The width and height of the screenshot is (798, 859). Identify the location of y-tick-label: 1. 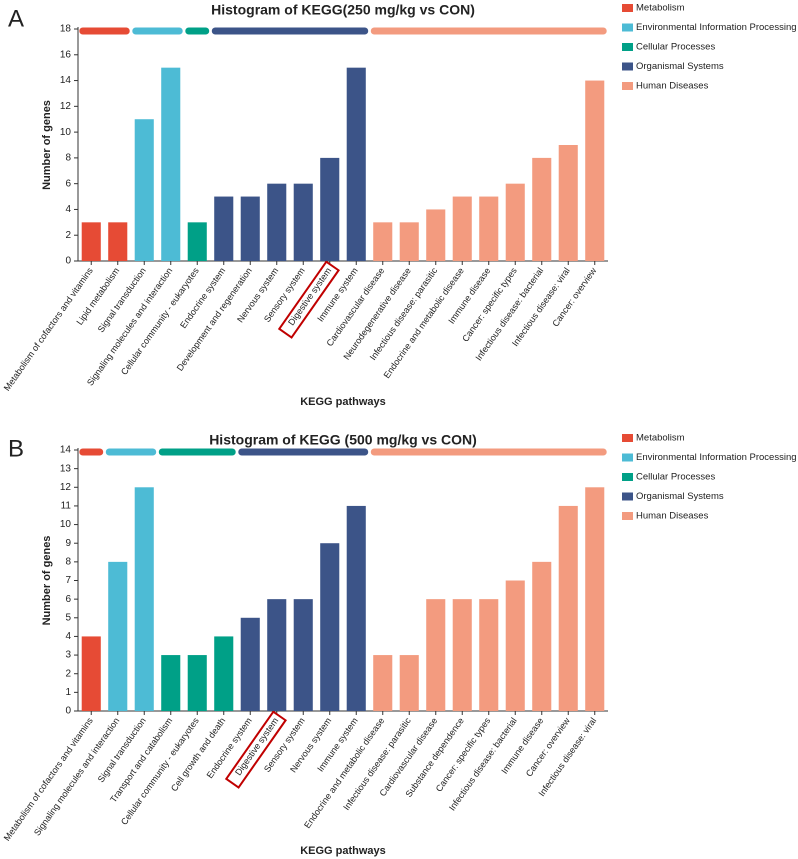
(68, 692).